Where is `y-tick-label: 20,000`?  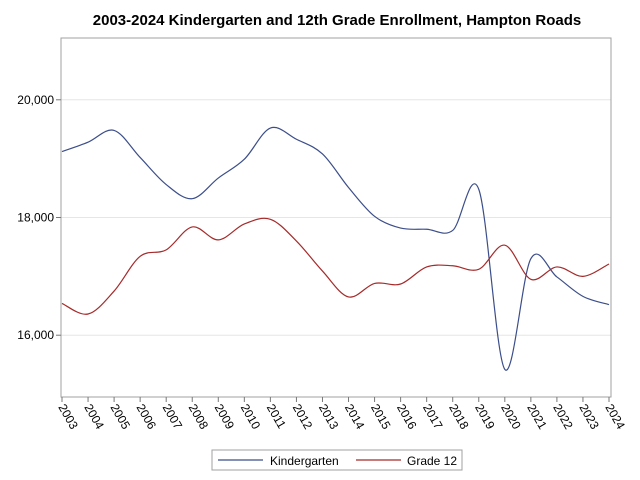
y-tick-label: 20,000 is located at coordinates (35, 100).